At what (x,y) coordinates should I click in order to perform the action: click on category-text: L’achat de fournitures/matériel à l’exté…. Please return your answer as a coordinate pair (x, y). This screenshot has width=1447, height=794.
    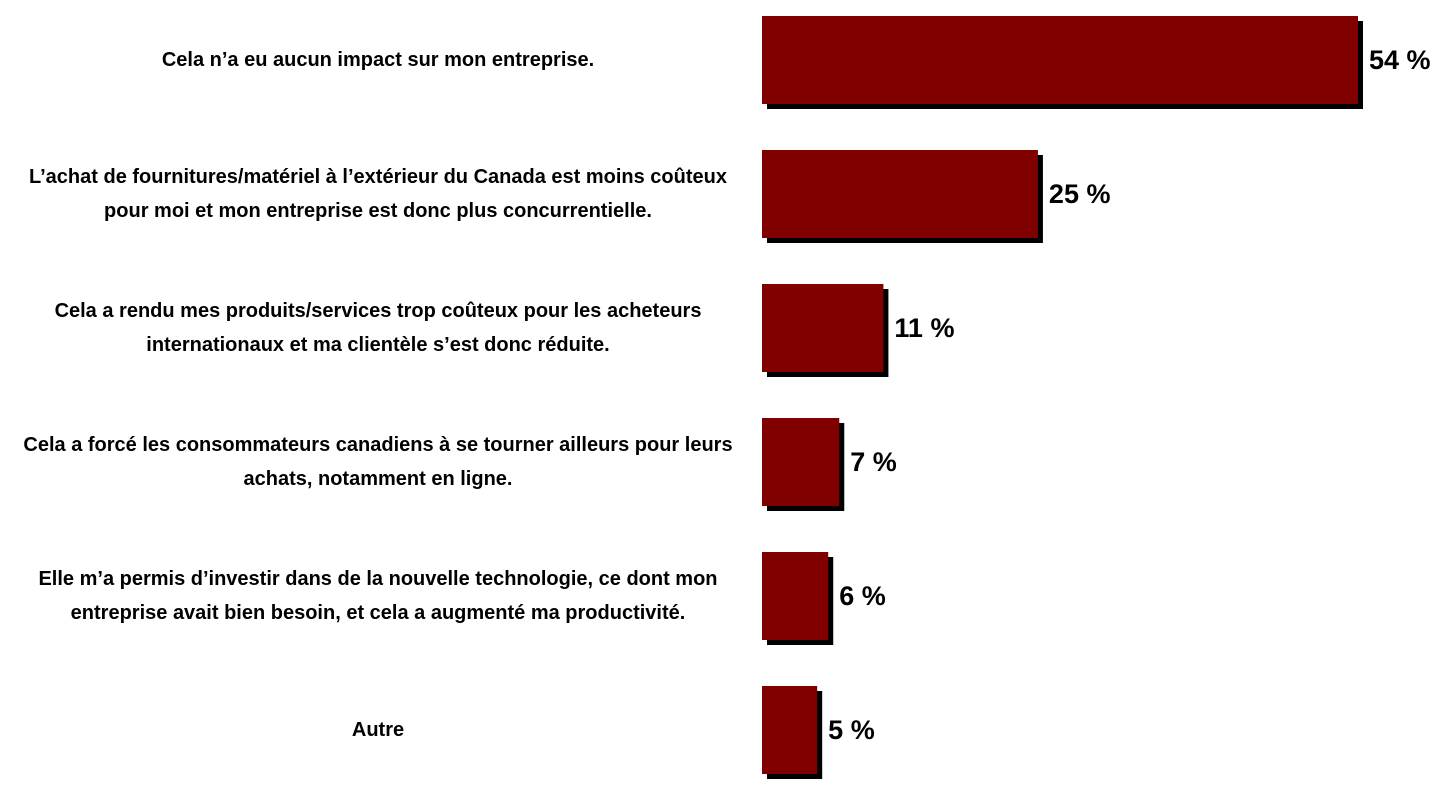
    Looking at the image, I should click on (378, 194).